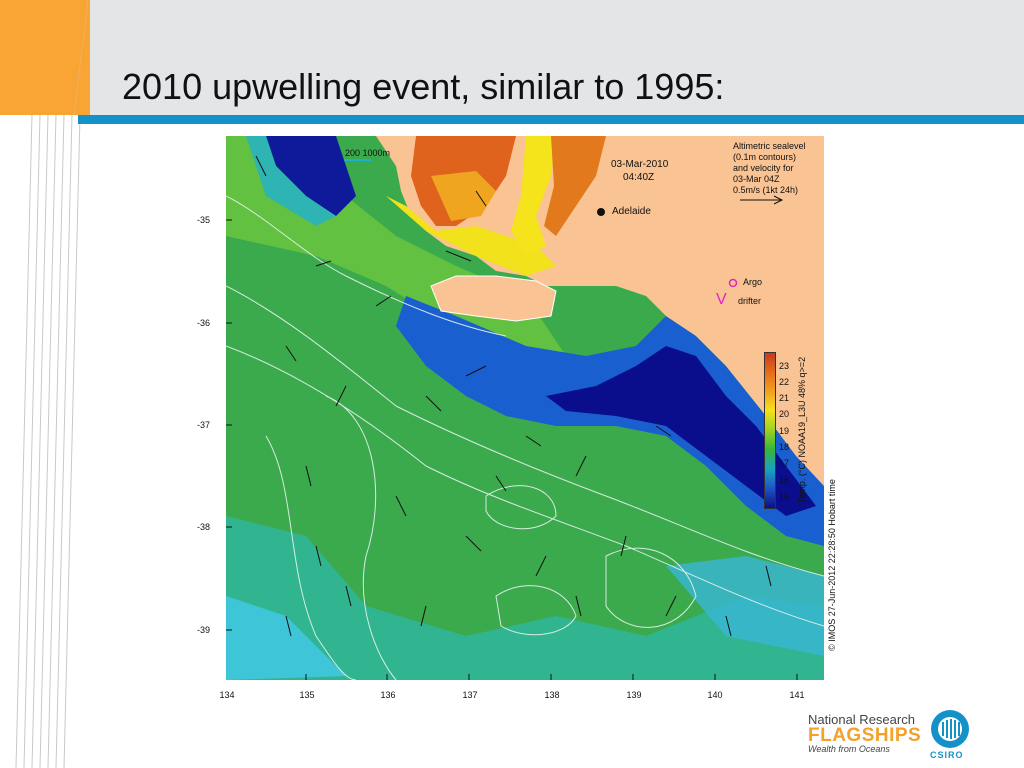 Image resolution: width=1024 pixels, height=768 pixels. What do you see at coordinates (204, 425) in the screenshot?
I see `y-tick-label: -37` at bounding box center [204, 425].